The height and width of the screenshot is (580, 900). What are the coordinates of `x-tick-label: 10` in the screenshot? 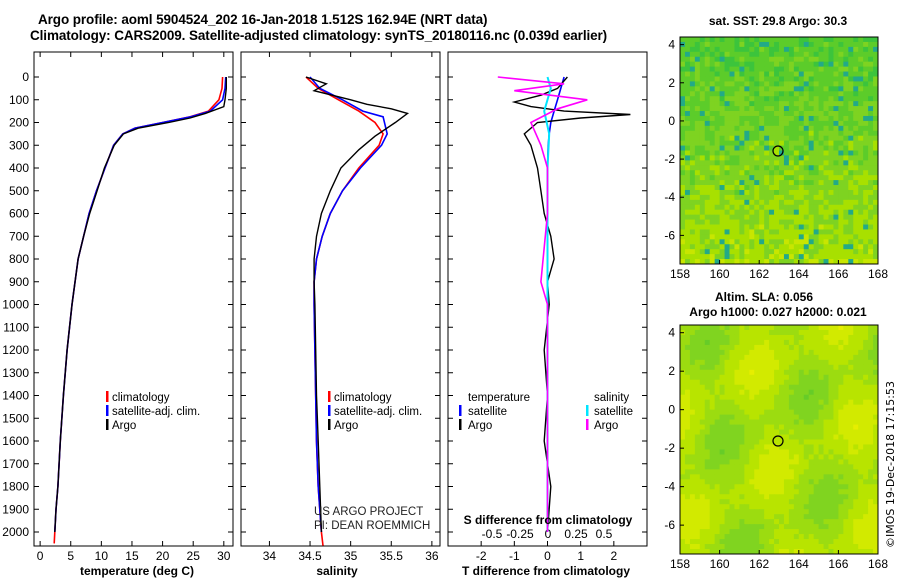 It's located at (102, 556).